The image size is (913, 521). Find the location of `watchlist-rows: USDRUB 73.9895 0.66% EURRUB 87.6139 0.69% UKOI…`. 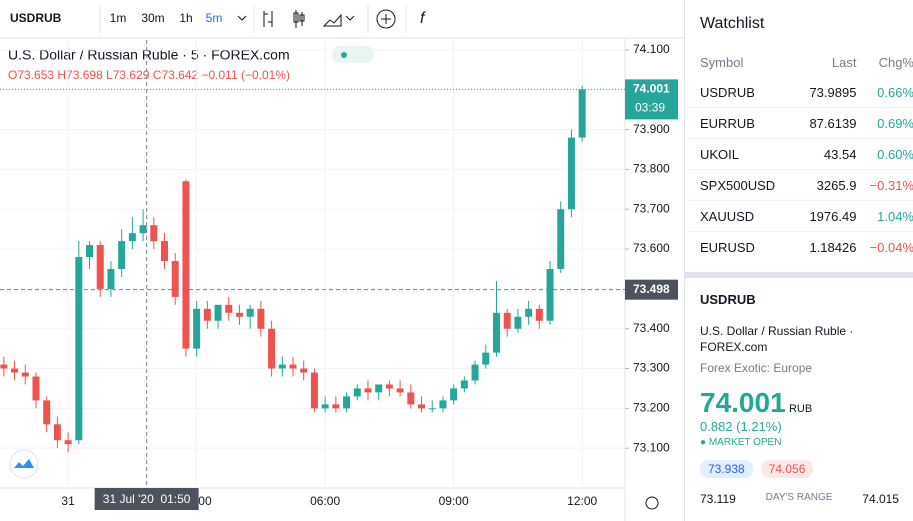

watchlist-rows: USDRUB 73.9895 0.66% EURRUB 87.6139 0.69% UKOI… is located at coordinates (799, 169).